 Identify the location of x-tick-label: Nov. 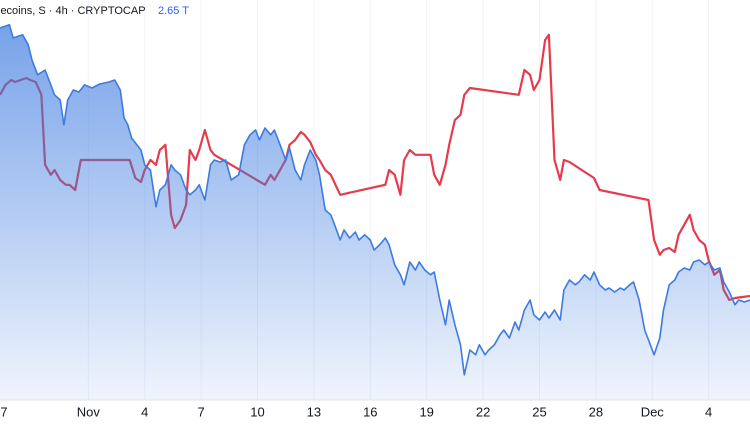
(89, 411).